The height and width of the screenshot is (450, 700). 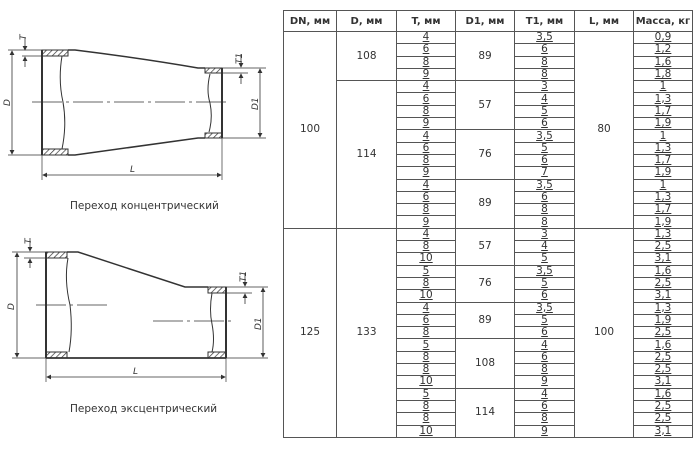 I want to click on table-row: 9 6 1,9, so click(x=488, y=124).